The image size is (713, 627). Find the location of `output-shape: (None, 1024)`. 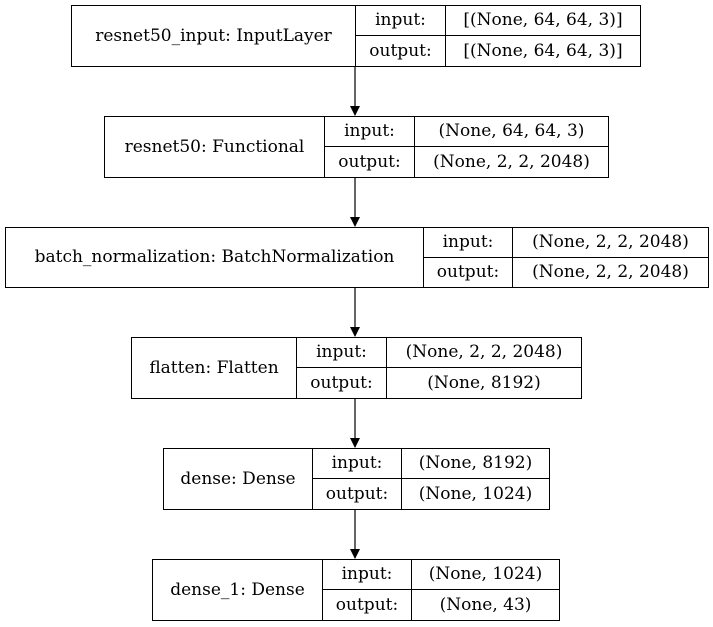

output-shape: (None, 1024) is located at coordinates (475, 493).